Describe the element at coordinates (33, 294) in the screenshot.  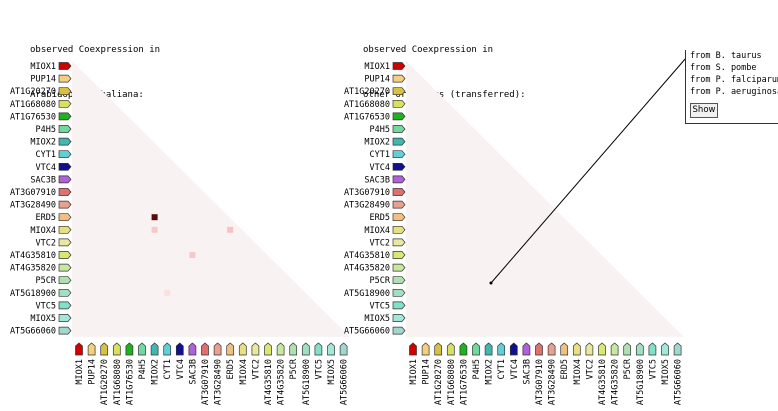
I see `row-gene-label: AT5G18900` at that location.